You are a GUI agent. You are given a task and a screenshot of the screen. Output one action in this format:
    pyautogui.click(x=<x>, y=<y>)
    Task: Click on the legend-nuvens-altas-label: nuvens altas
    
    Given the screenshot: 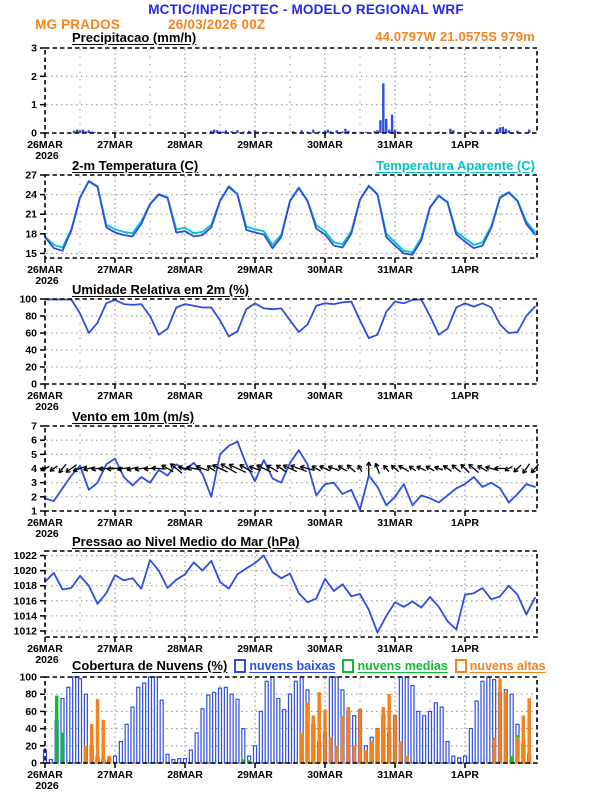 What is the action you would take?
    pyautogui.click(x=507, y=665)
    